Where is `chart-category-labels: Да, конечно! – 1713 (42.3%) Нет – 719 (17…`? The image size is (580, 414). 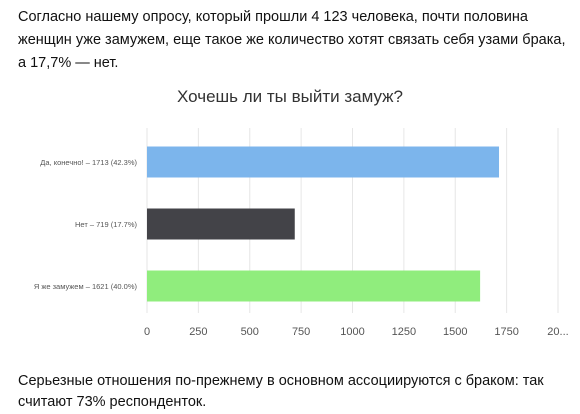
chart-category-labels: Да, конечно! – 1713 (42.3%) Нет – 719 (17… is located at coordinates (86, 224).